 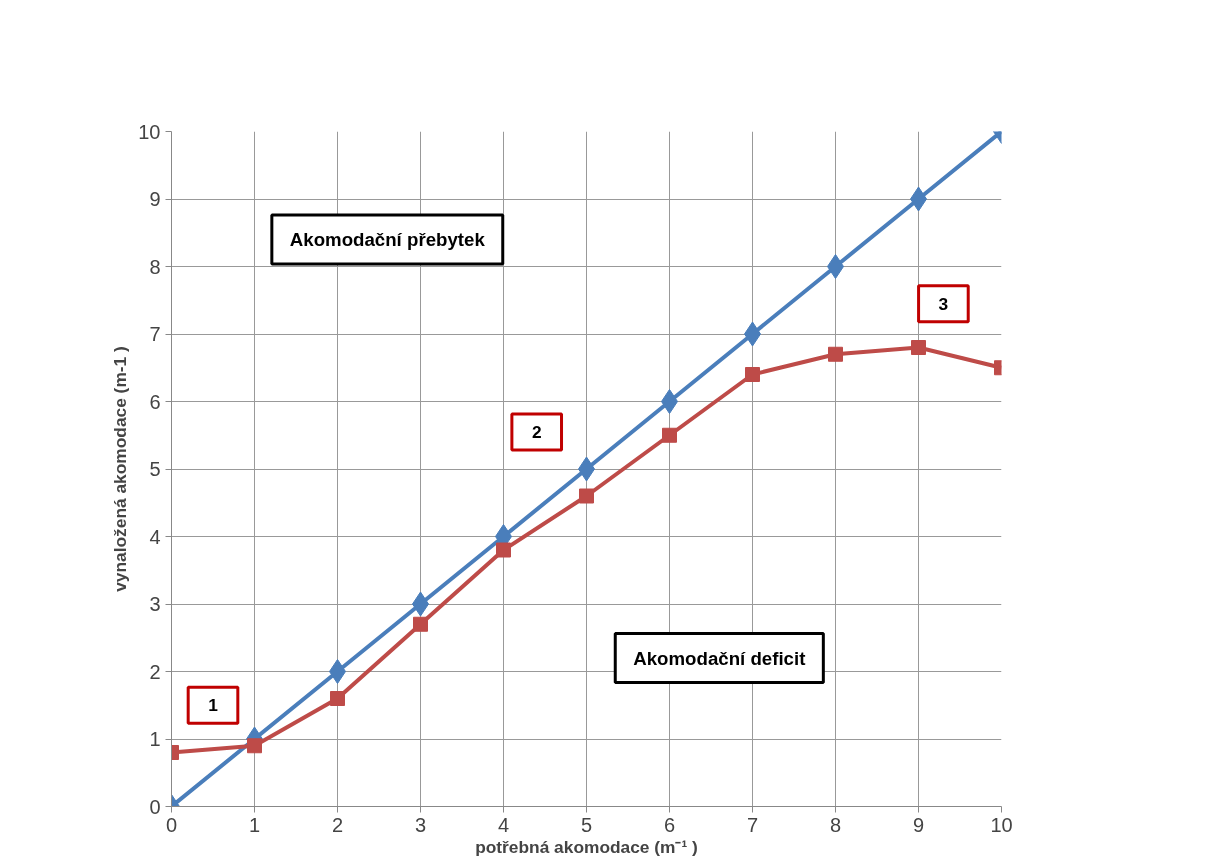 What do you see at coordinates (120, 469) in the screenshot?
I see `y-axis-title: vynaložená akomodace (m-1 )` at bounding box center [120, 469].